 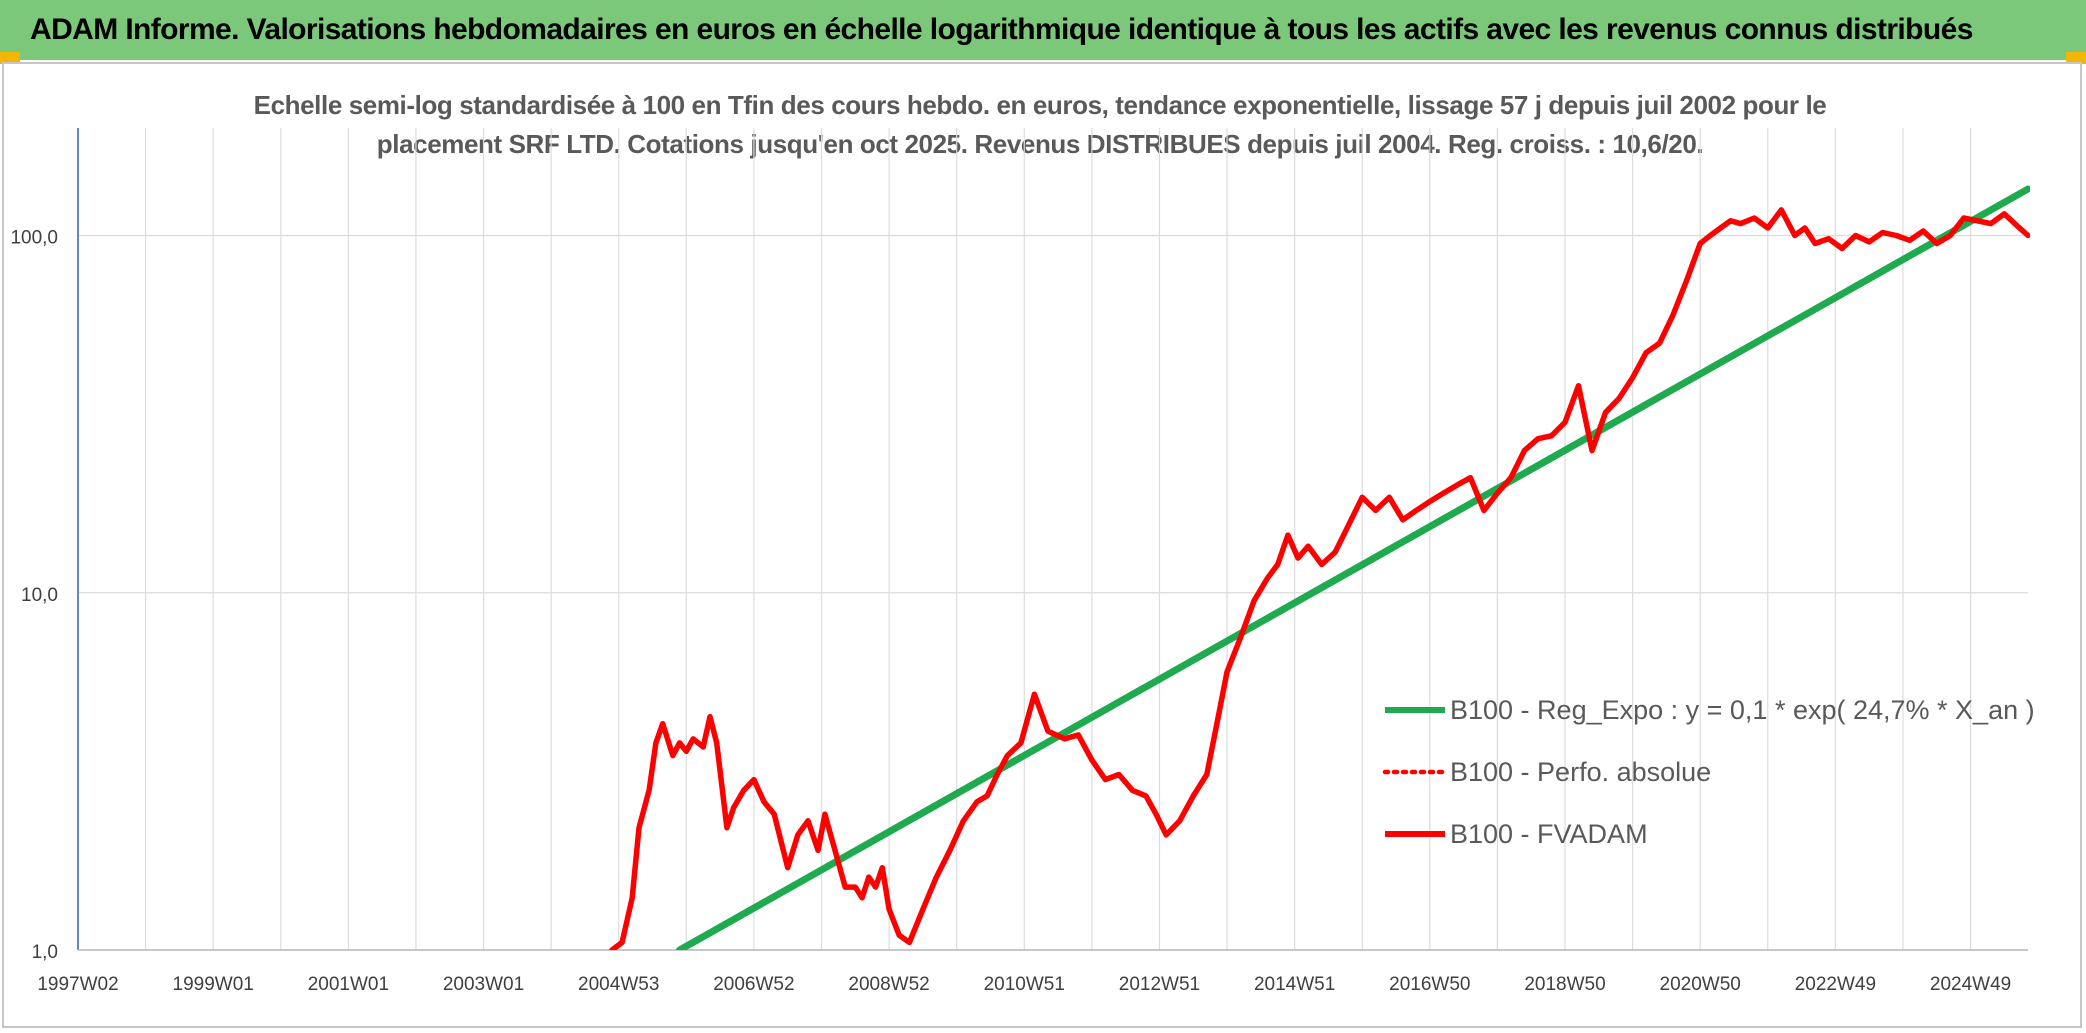 I want to click on x-tick-label: 1997W02, so click(x=77, y=984).